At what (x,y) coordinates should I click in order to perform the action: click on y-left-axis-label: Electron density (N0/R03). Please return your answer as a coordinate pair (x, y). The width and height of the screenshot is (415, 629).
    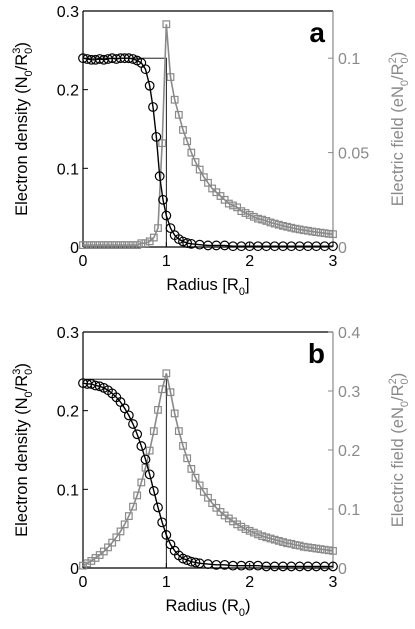
    Looking at the image, I should click on (23, 450).